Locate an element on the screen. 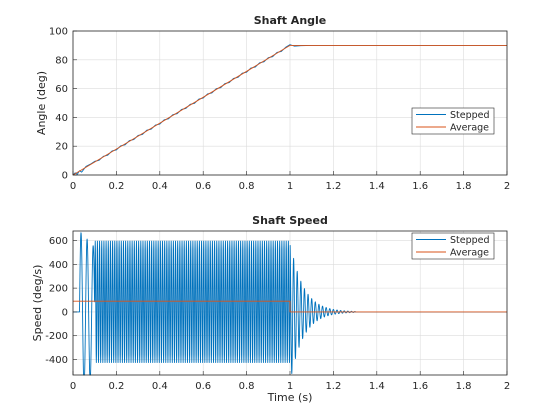 The height and width of the screenshot is (420, 560). speed-y-tick-label: -400 is located at coordinates (56, 360).